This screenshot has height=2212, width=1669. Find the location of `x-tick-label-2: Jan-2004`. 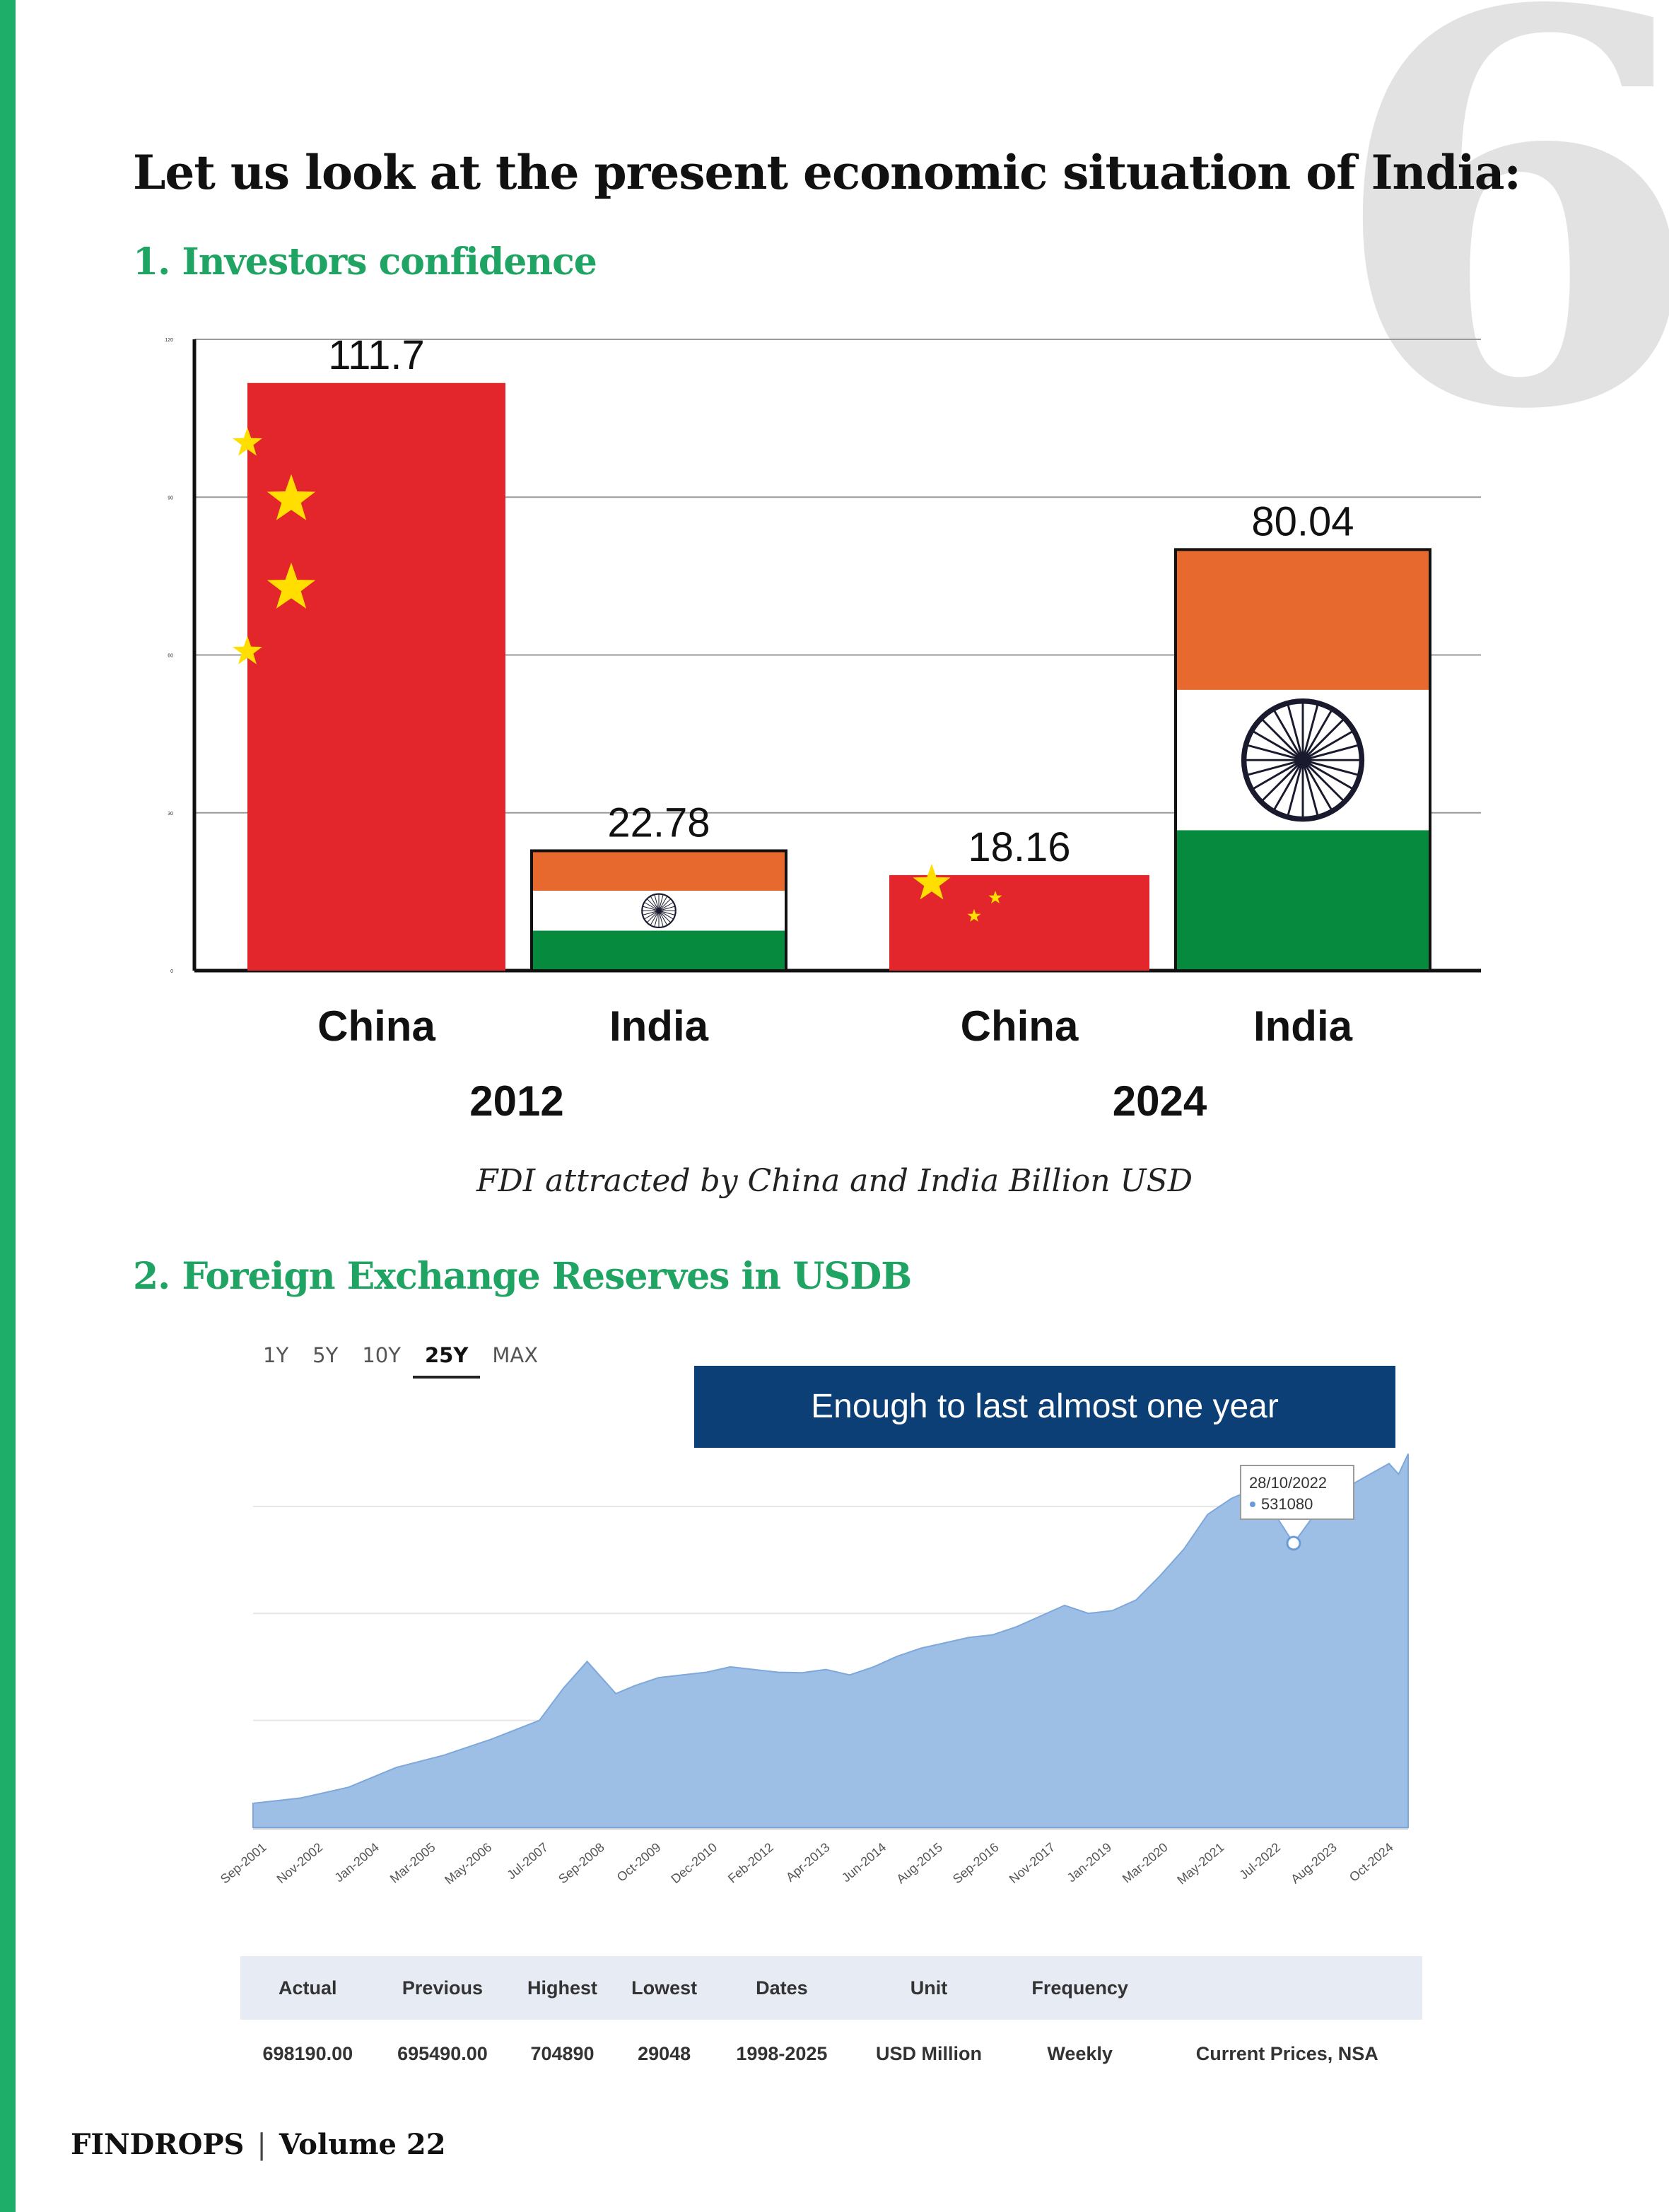

x-tick-label-2: Jan-2004 is located at coordinates (357, 1862).